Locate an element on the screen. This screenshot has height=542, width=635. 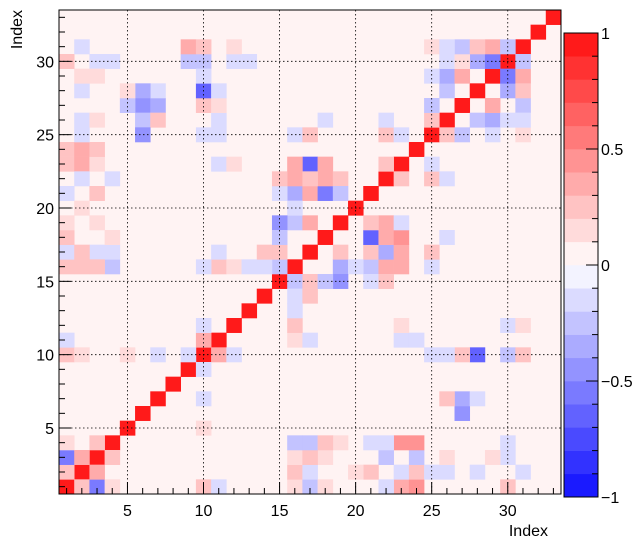
y-axis-ticks: 5 10 15 20 25 30 is located at coordinates (53, 252).